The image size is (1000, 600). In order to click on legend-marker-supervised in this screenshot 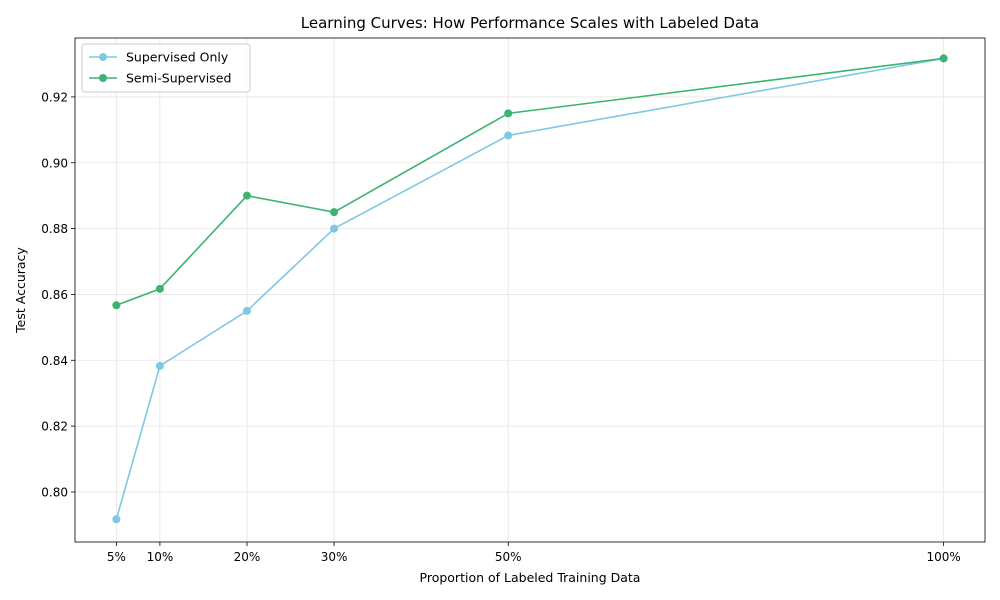, I will do `click(103, 57)`.